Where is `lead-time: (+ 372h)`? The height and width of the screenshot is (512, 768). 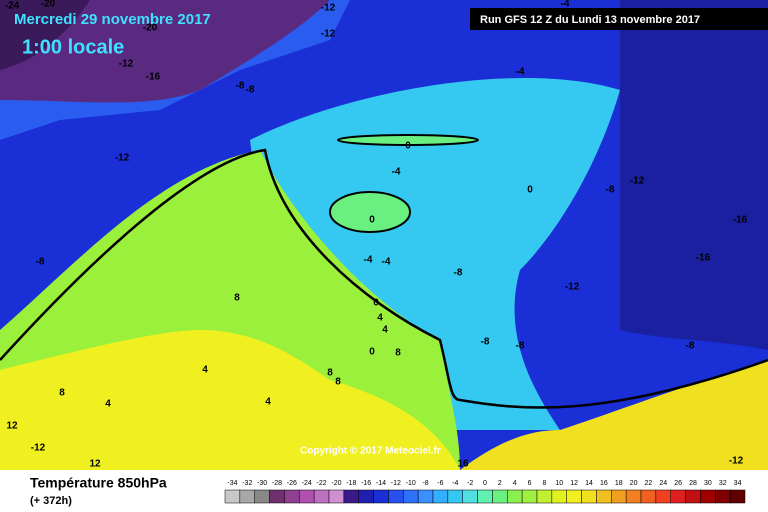 lead-time: (+ 372h) is located at coordinates (51, 501).